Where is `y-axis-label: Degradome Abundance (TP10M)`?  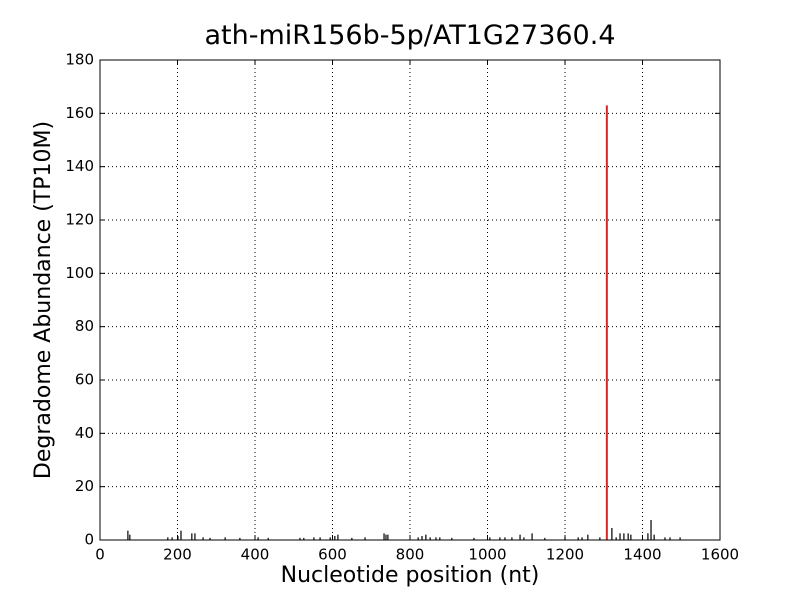
y-axis-label: Degradome Abundance (TP10M) is located at coordinates (43, 300).